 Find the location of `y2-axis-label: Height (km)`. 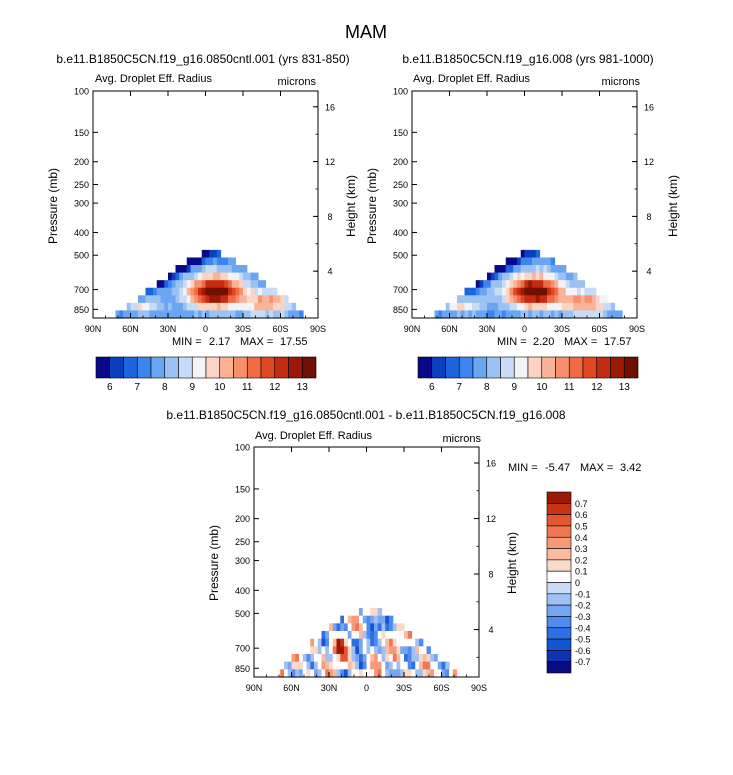

y2-axis-label: Height (km) is located at coordinates (351, 206).